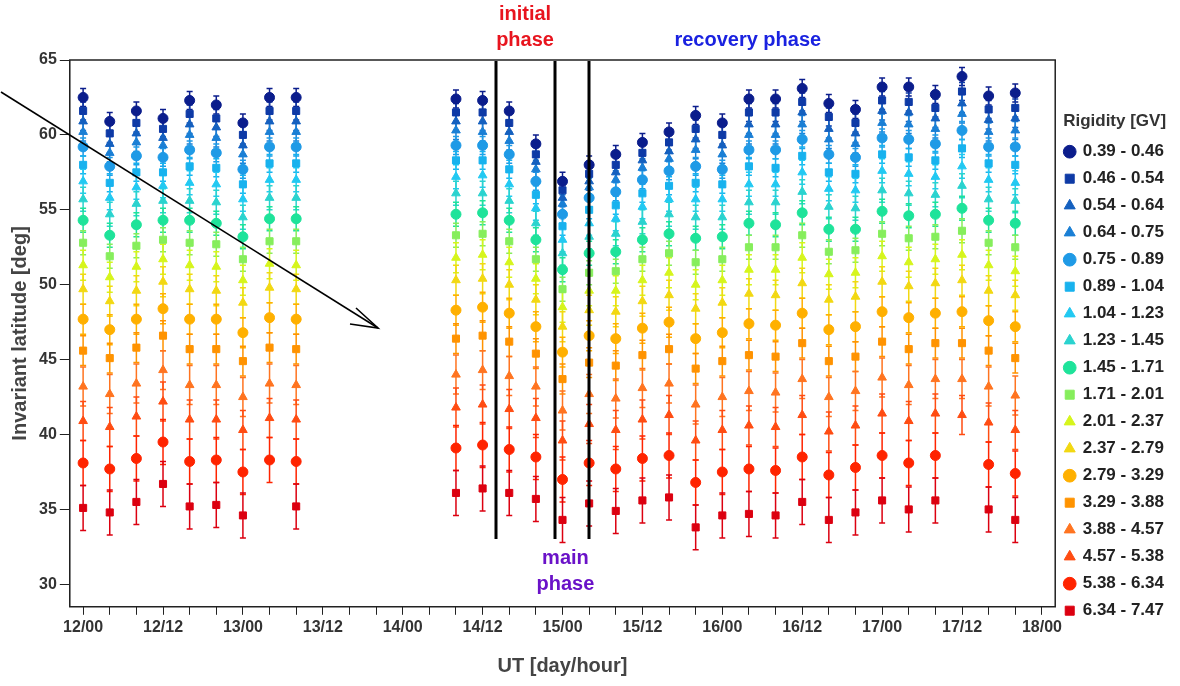 The height and width of the screenshot is (686, 1180). What do you see at coordinates (802, 626) in the screenshot?
I see `x-tick-label: 16/12` at bounding box center [802, 626].